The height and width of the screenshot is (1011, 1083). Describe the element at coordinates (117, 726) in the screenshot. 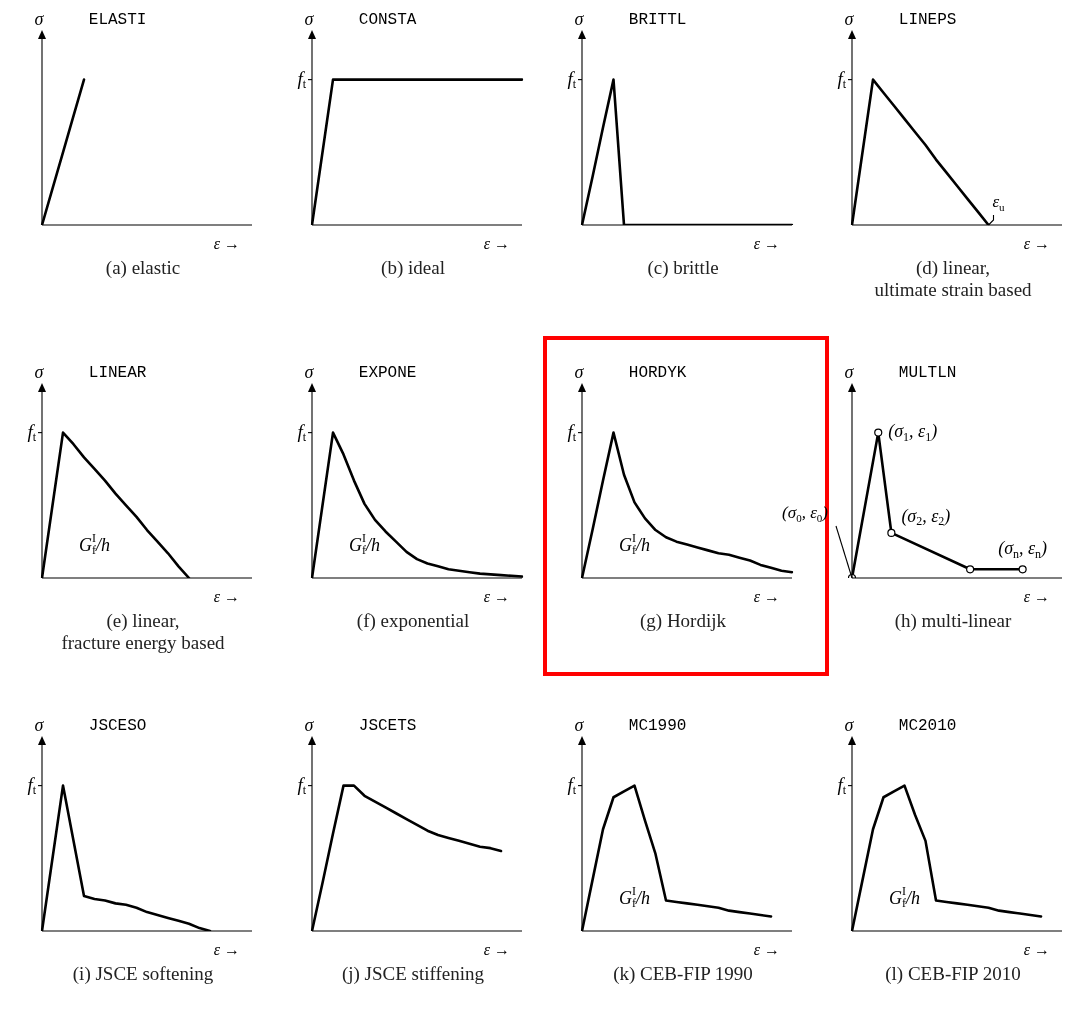

I see `chart-title: JSCESO` at that location.